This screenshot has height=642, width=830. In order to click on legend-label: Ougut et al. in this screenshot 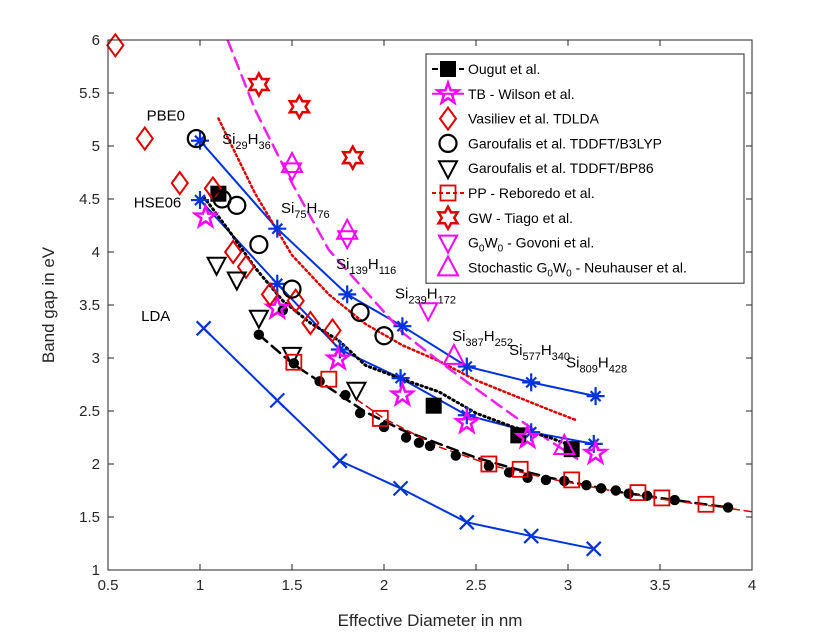, I will do `click(504, 69)`.